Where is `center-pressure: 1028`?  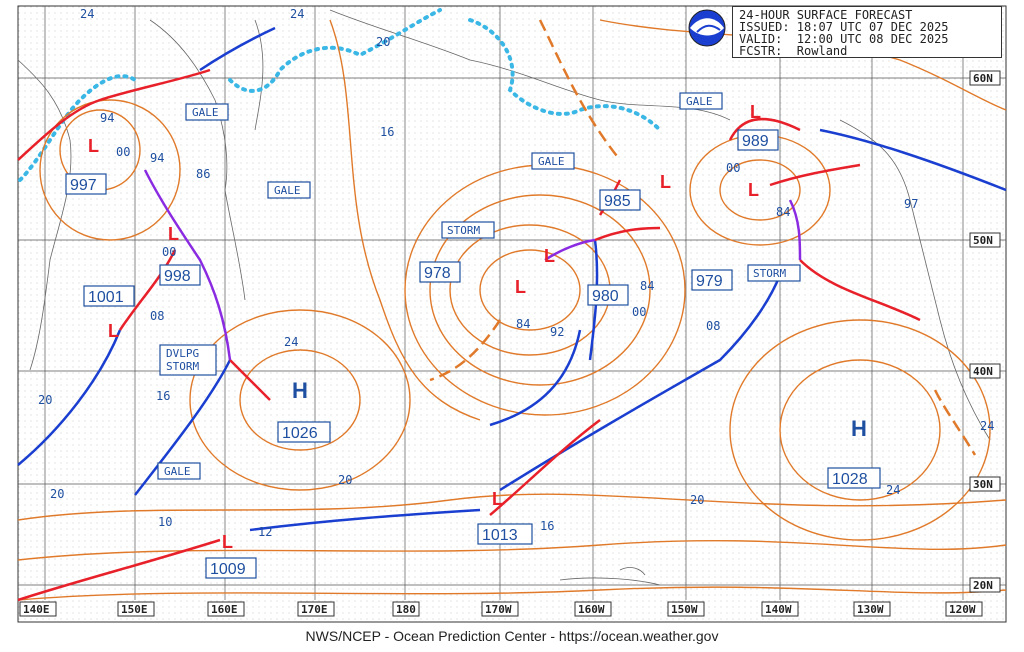 center-pressure: 1028 is located at coordinates (850, 479).